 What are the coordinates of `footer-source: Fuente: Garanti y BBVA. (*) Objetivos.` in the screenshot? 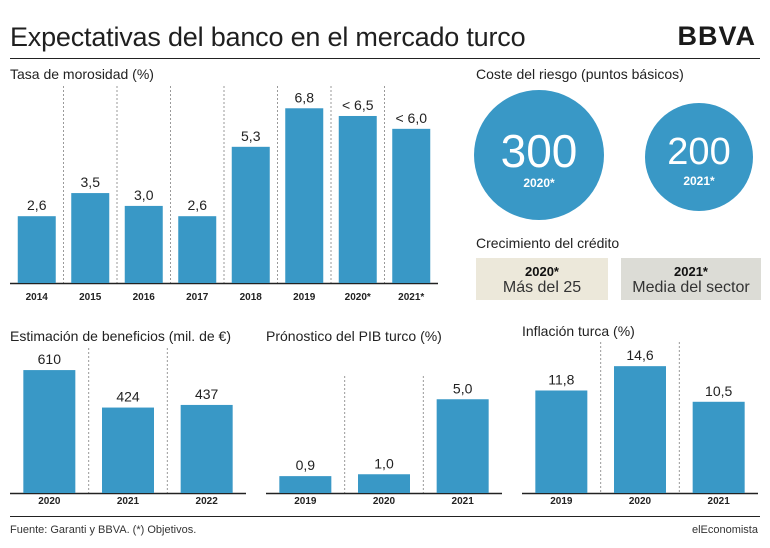 It's located at (103, 530).